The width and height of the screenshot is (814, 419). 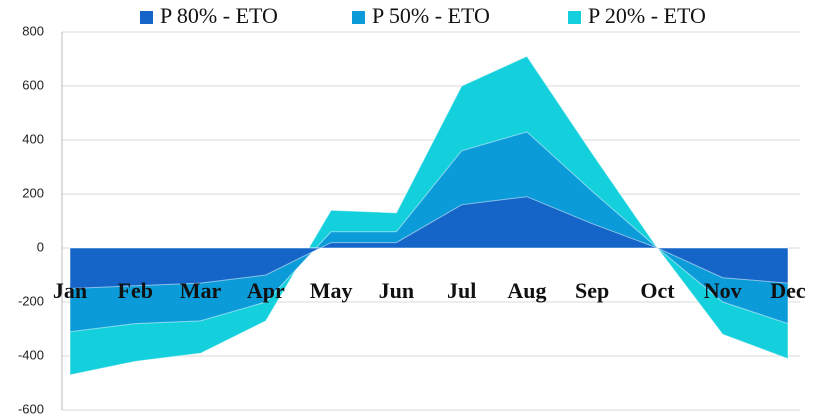 What do you see at coordinates (657, 290) in the screenshot?
I see `x-tick-label: Oct` at bounding box center [657, 290].